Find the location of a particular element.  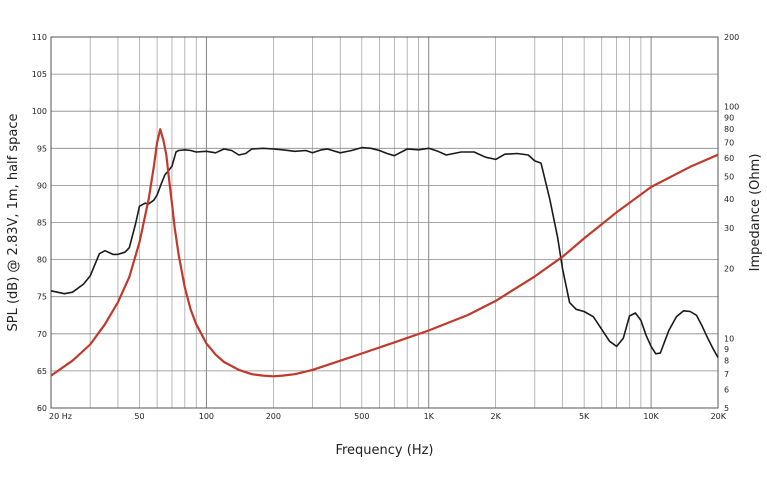

y-axis-ticks: 60 65 70 75 80 85 90 95 100 105 110 is located at coordinates (39, 223).